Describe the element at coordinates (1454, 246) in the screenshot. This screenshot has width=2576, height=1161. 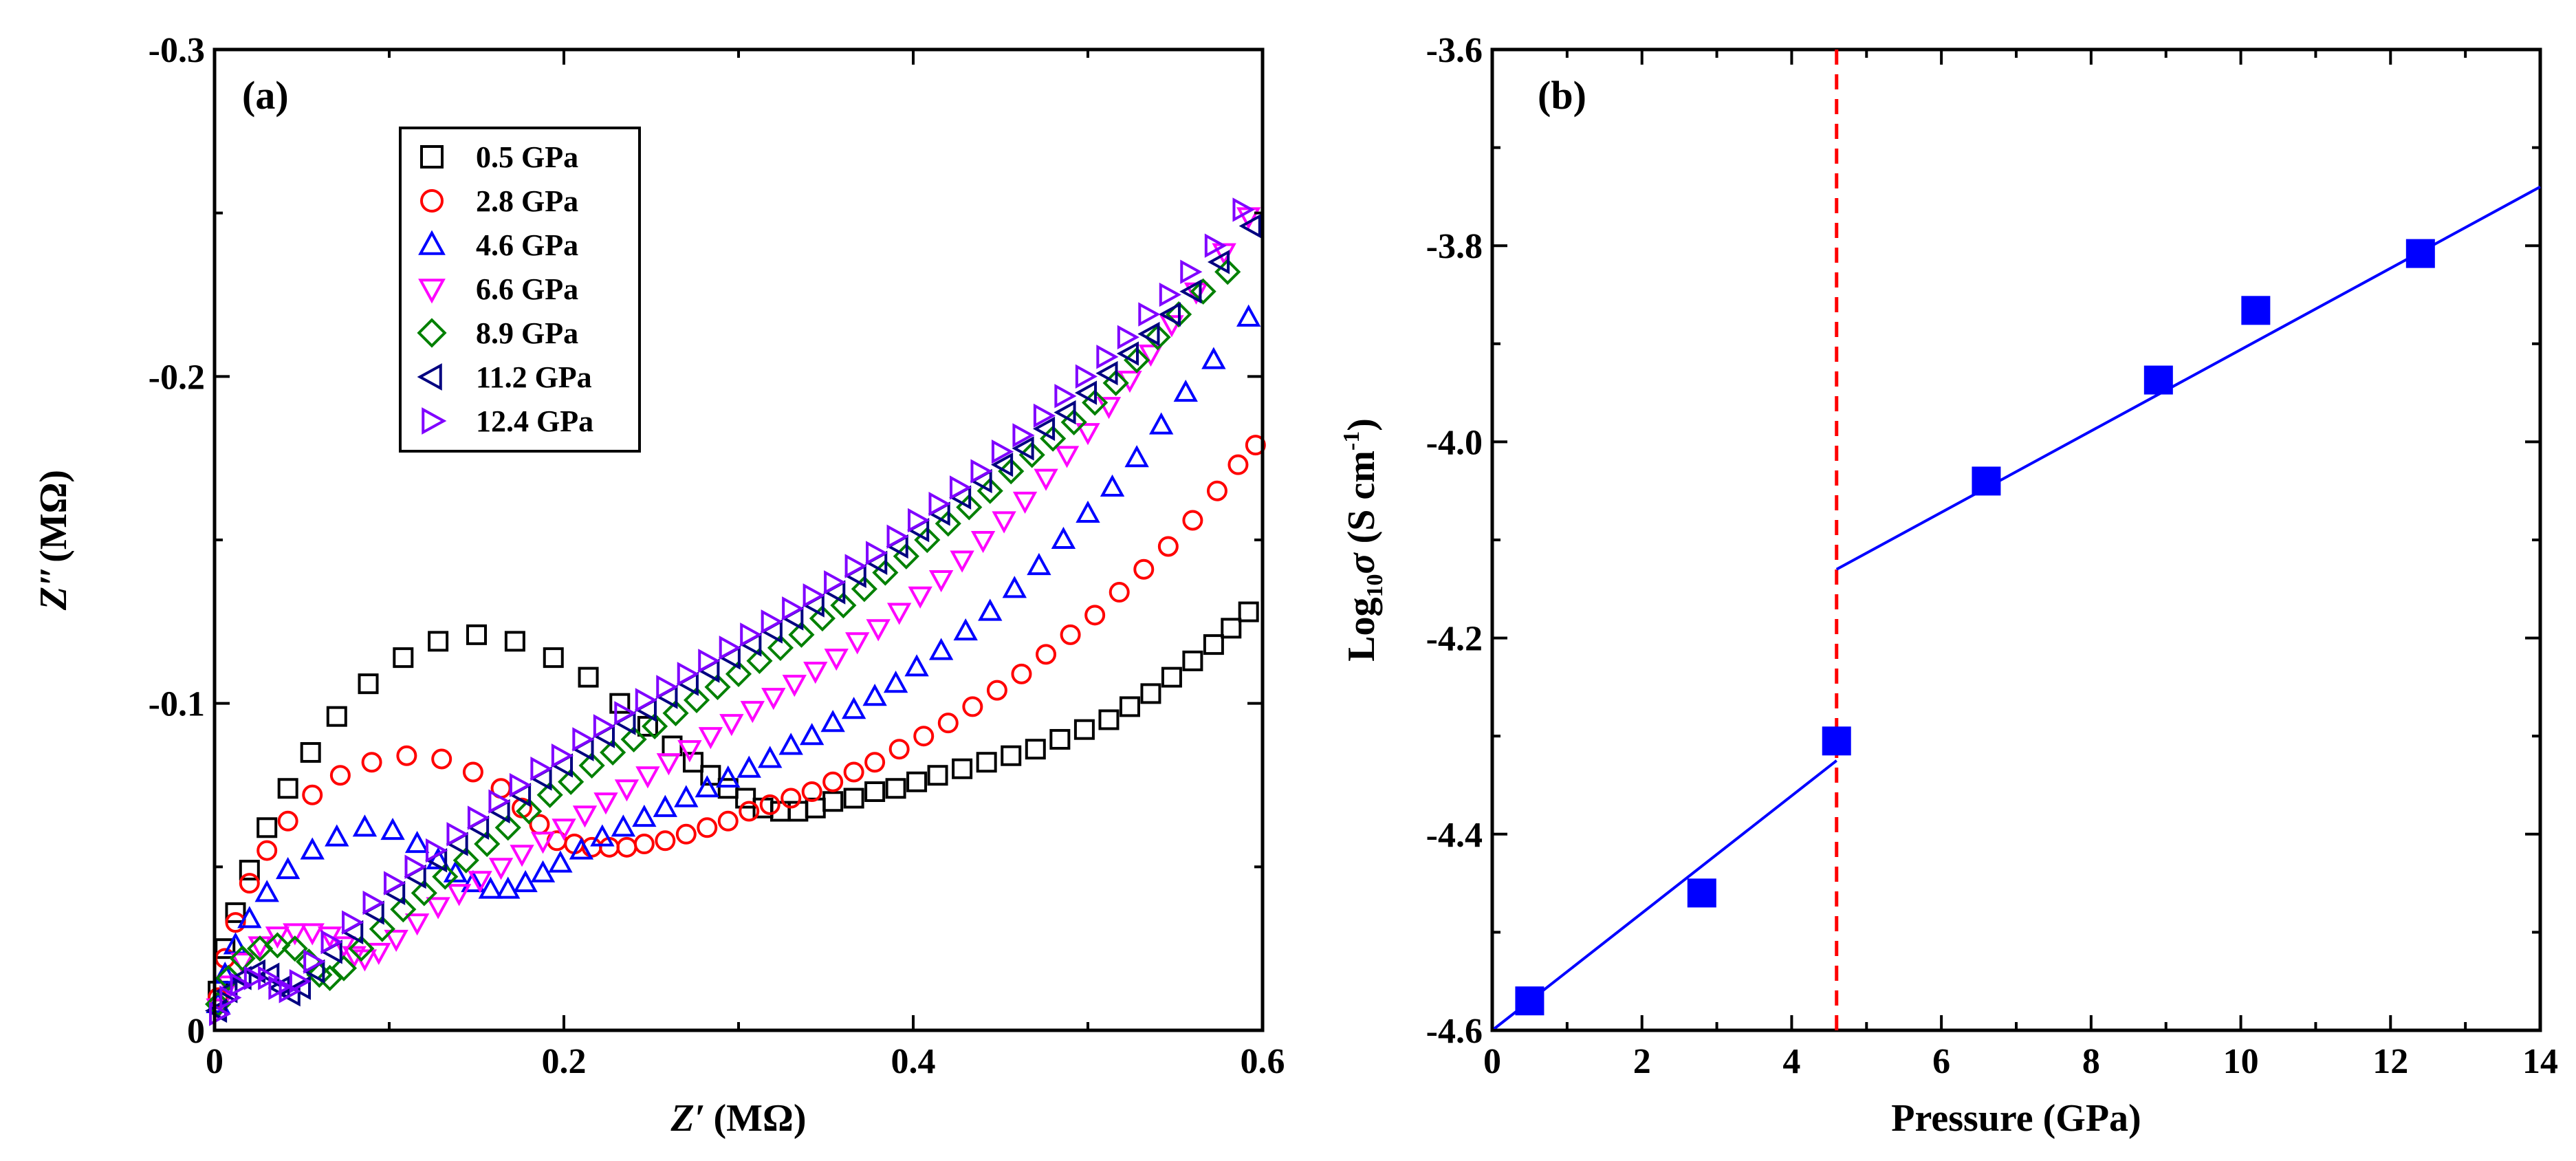
I see `y-tick-label: -3.8` at that location.